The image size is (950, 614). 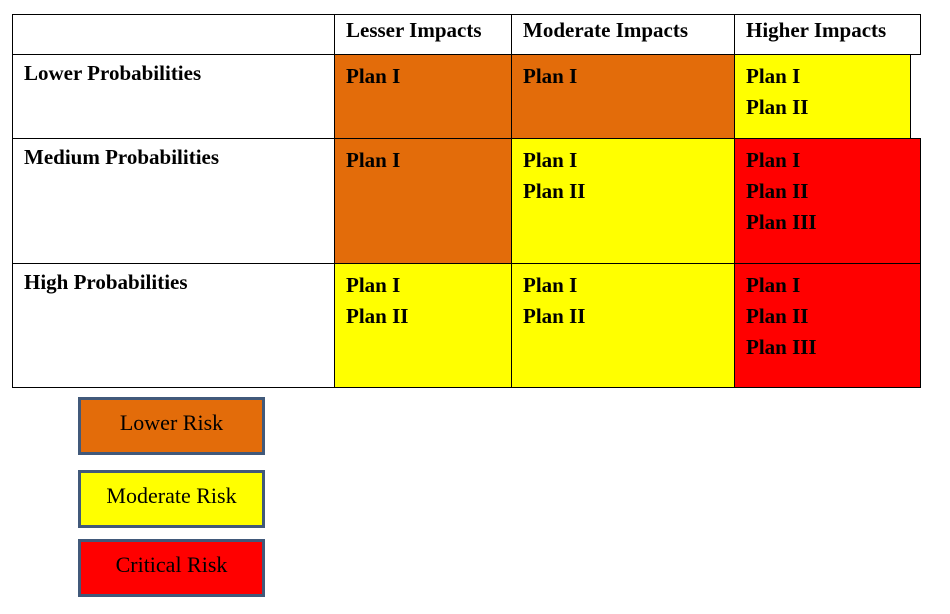 I want to click on cell-fill, so click(x=823, y=96).